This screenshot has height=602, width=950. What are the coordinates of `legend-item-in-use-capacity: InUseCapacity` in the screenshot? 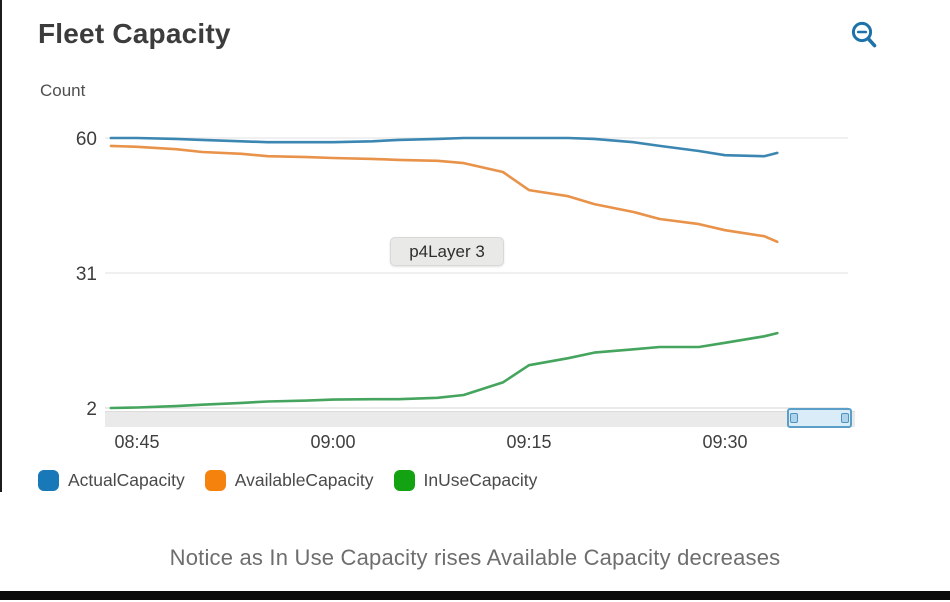 It's located at (465, 480).